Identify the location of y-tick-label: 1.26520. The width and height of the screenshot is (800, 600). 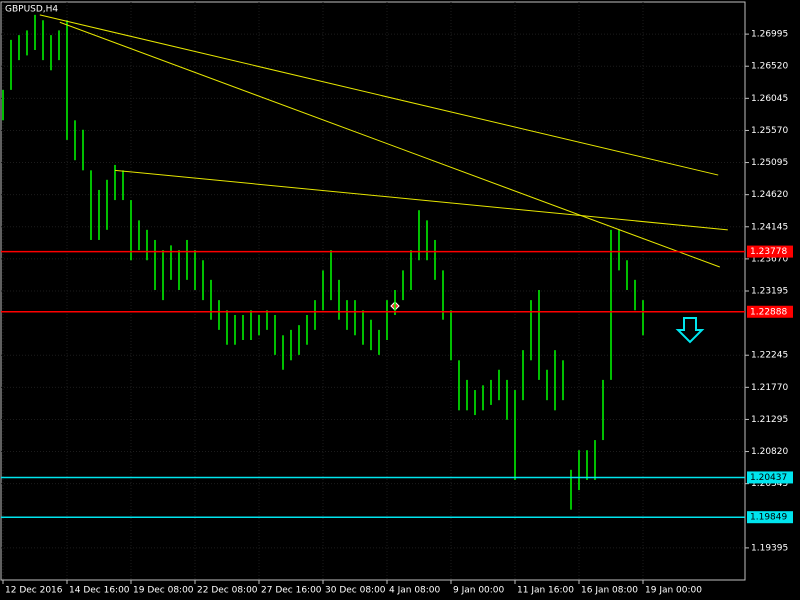
(769, 67).